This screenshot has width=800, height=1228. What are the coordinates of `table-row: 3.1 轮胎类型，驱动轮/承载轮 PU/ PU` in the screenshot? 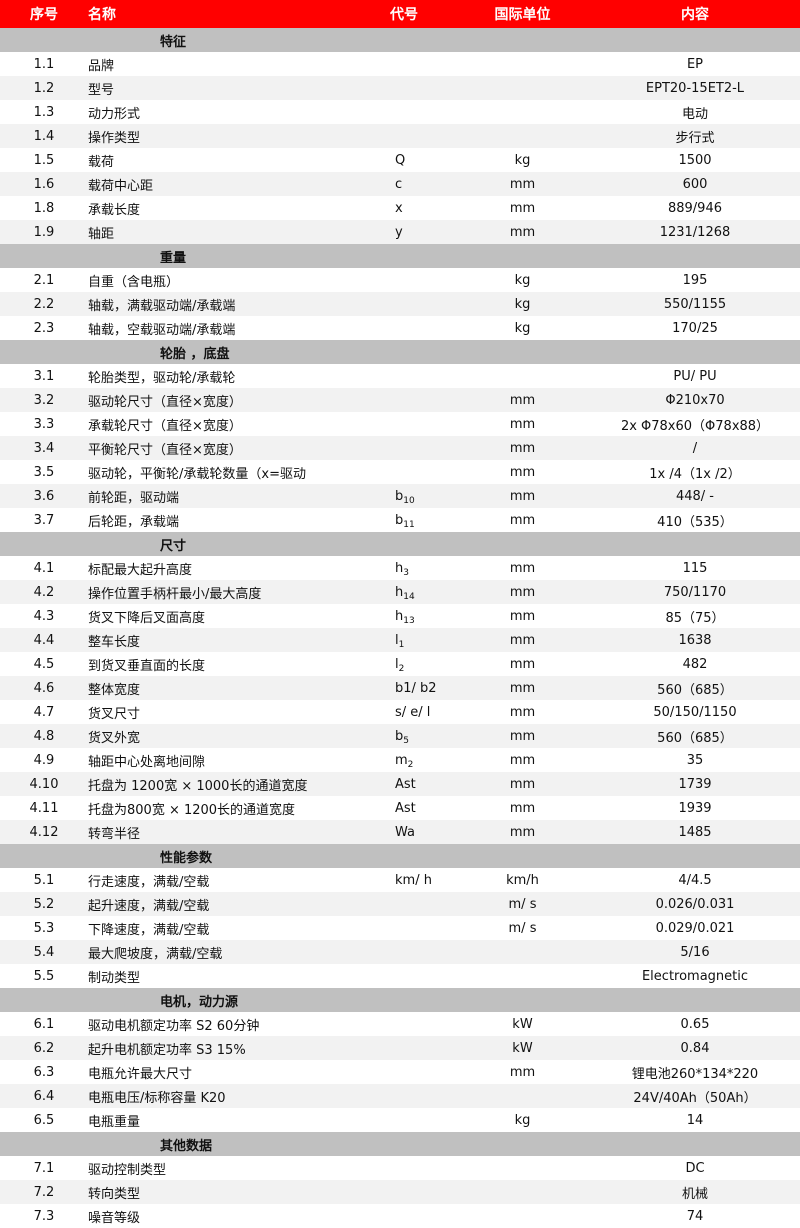 It's located at (400, 376).